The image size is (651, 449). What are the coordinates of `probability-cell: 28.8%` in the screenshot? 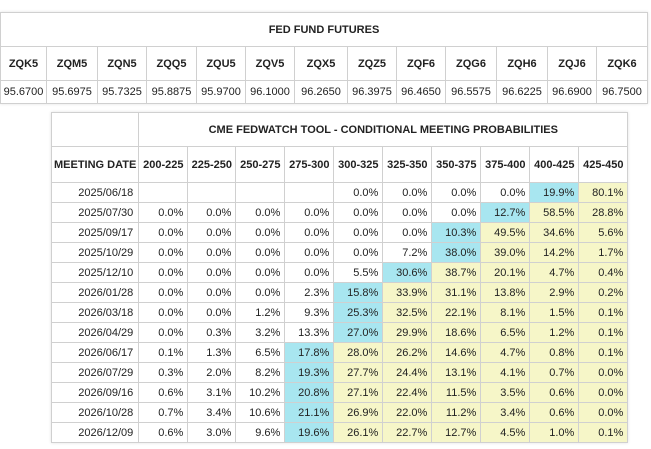 It's located at (603, 212).